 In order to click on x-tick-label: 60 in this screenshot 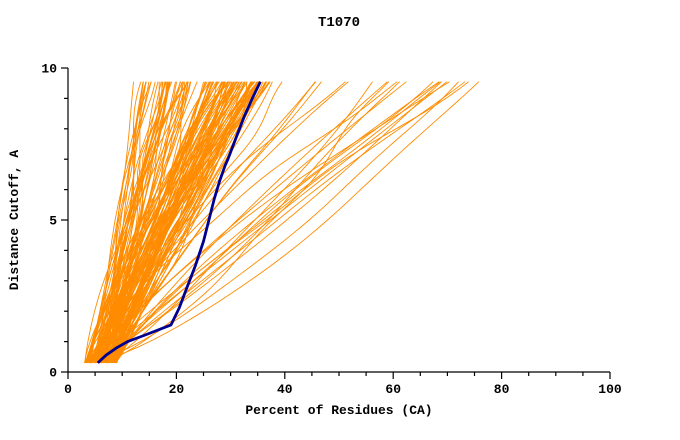, I will do `click(393, 389)`.